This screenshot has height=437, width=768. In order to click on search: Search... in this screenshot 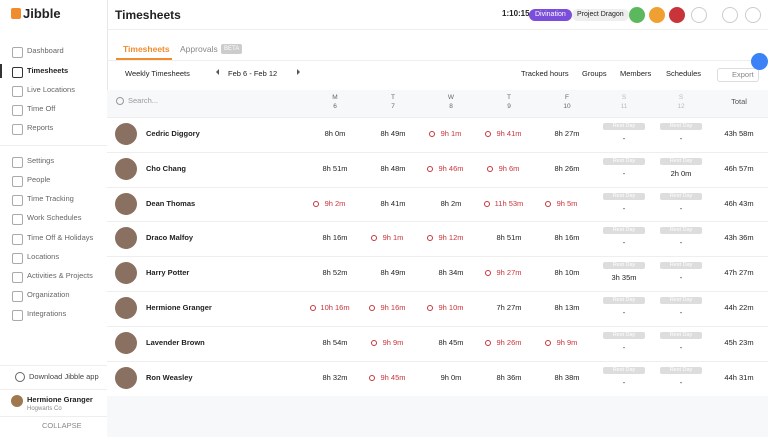, I will do `click(143, 100)`.